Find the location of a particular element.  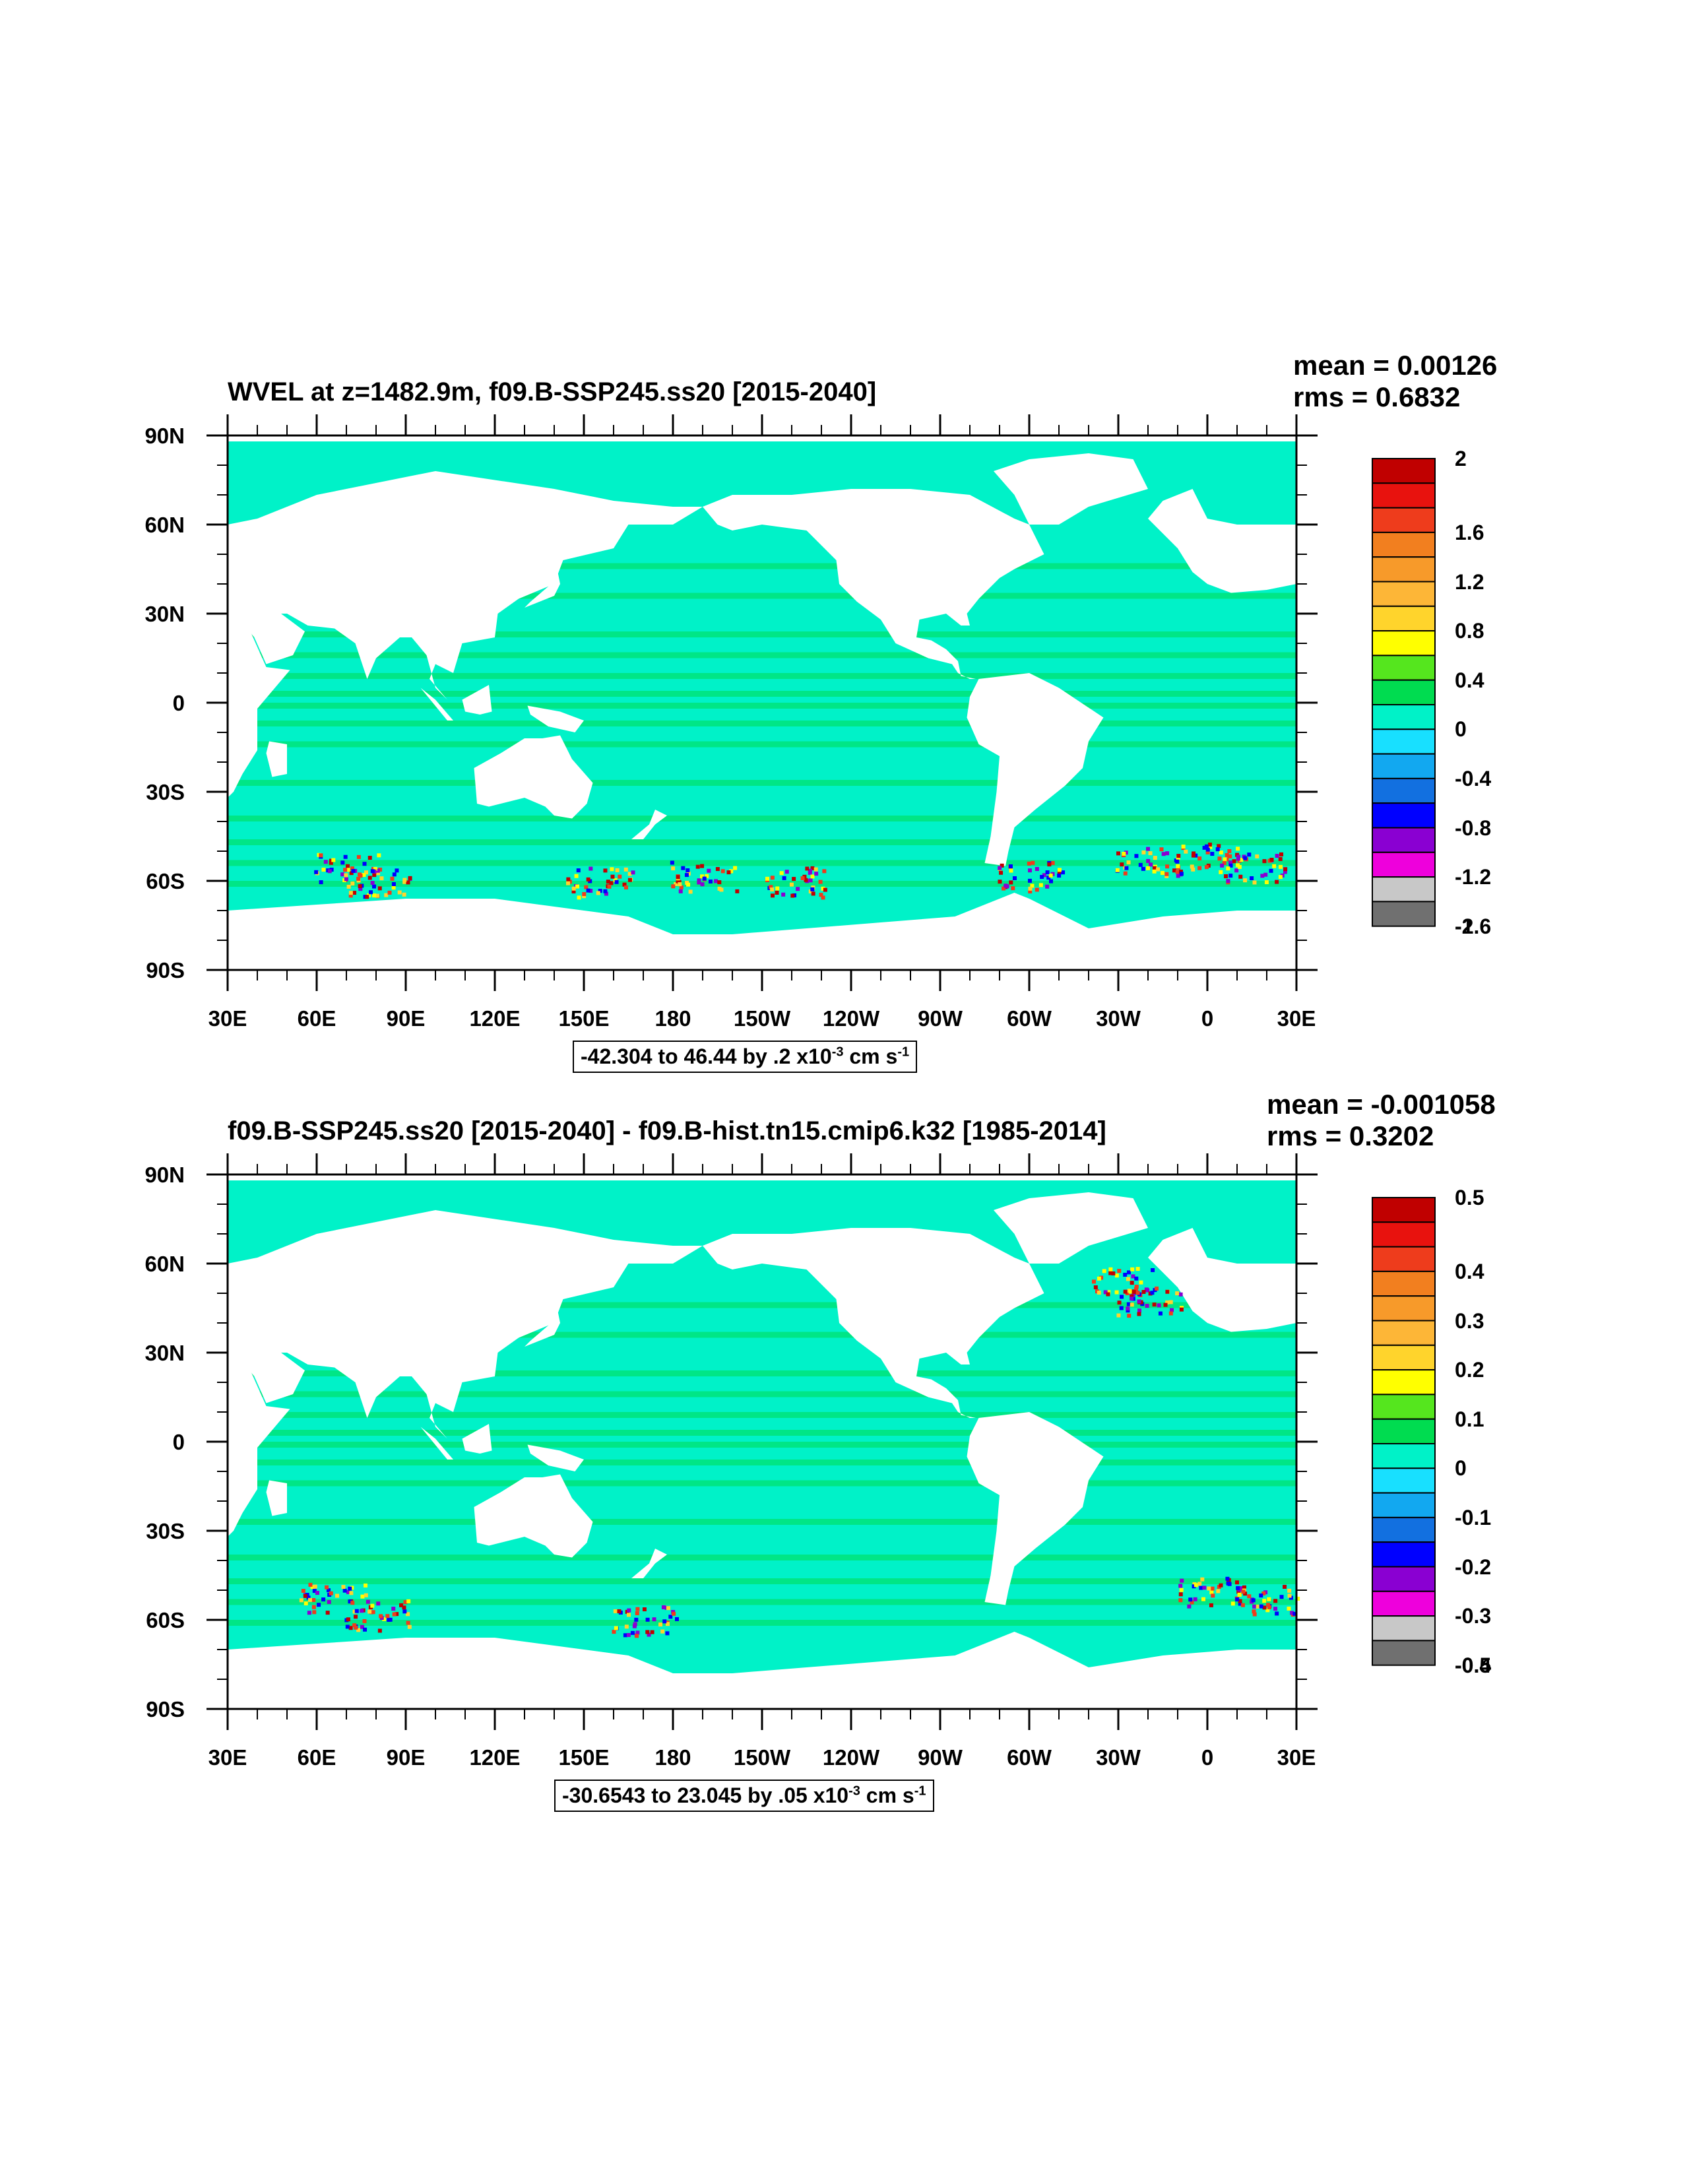

lon-tick-label: 60W is located at coordinates (1029, 1018).